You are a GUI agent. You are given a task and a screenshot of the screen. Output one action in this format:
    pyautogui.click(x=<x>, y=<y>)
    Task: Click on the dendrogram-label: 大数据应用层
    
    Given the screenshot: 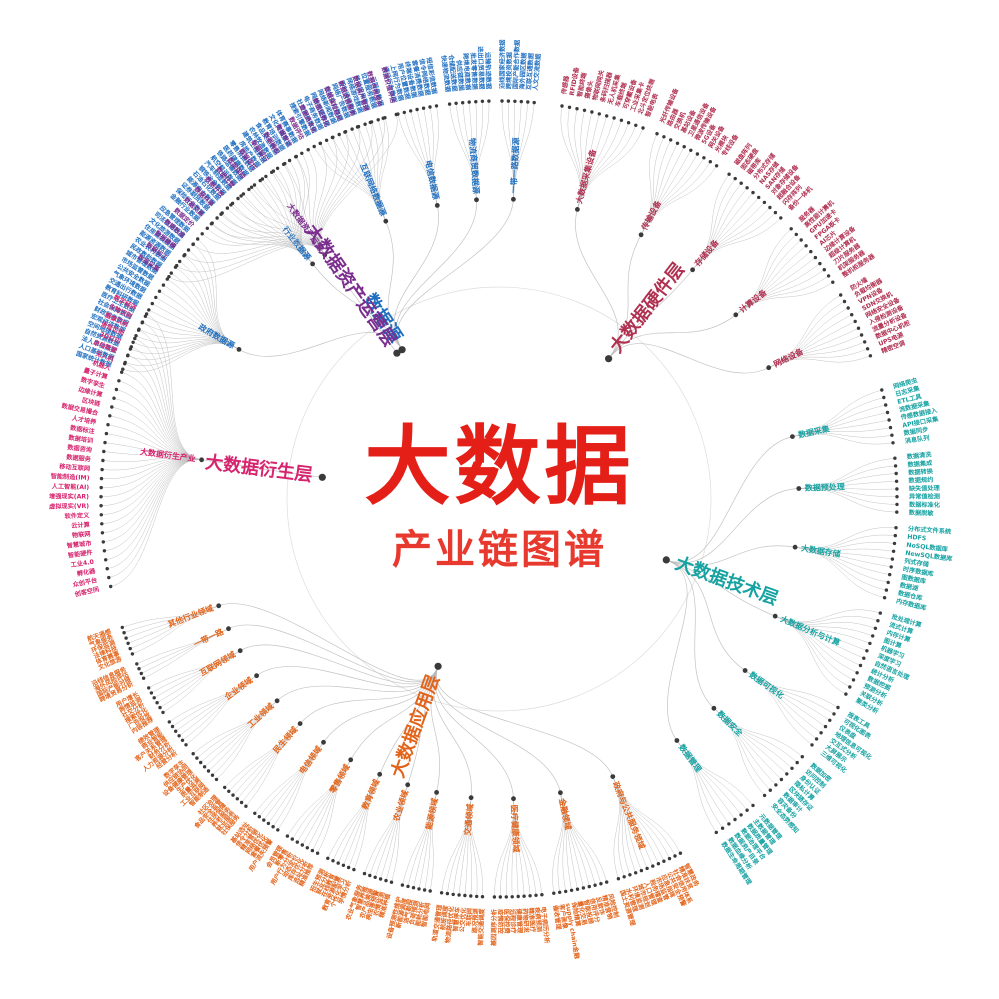 What is the action you would take?
    pyautogui.click(x=415, y=726)
    